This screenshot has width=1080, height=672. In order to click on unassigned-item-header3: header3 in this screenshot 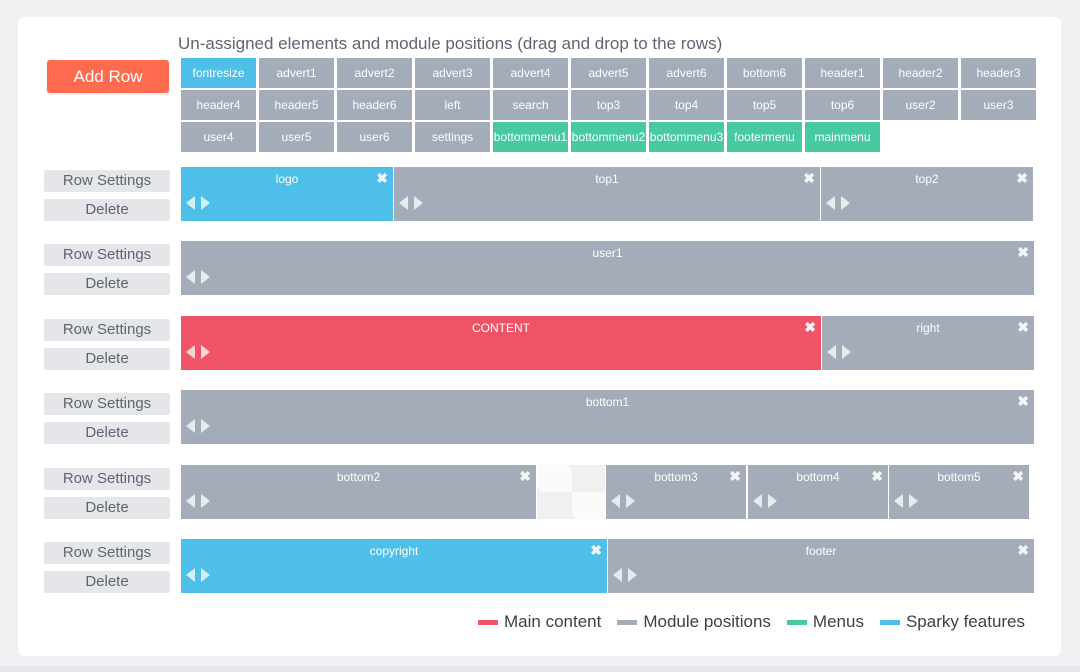, I will do `click(998, 73)`.